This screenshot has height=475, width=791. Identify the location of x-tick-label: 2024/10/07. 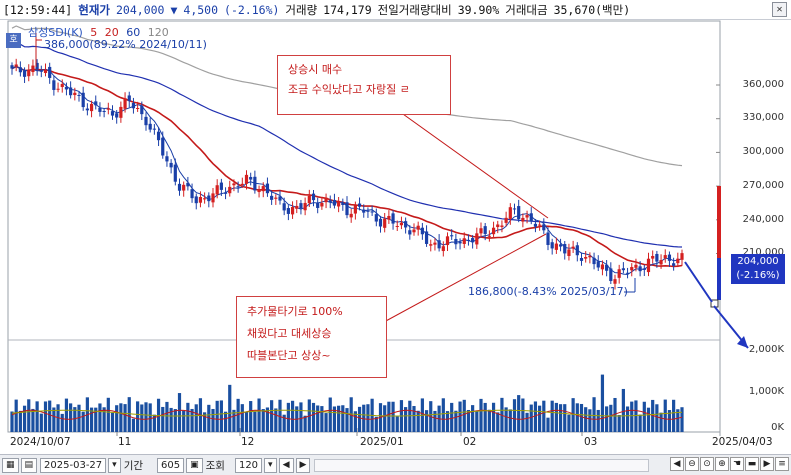
(40, 442).